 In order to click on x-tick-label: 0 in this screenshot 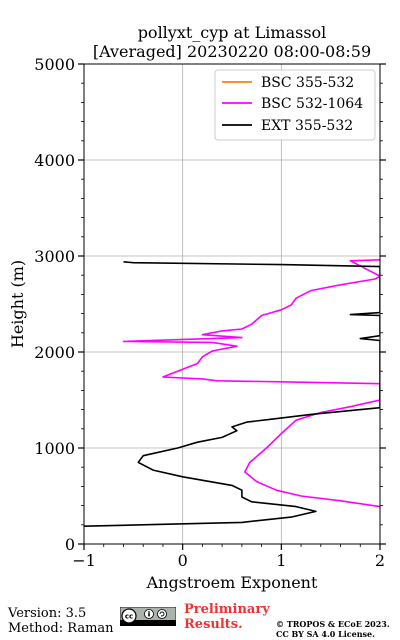, I will do `click(183, 560)`.